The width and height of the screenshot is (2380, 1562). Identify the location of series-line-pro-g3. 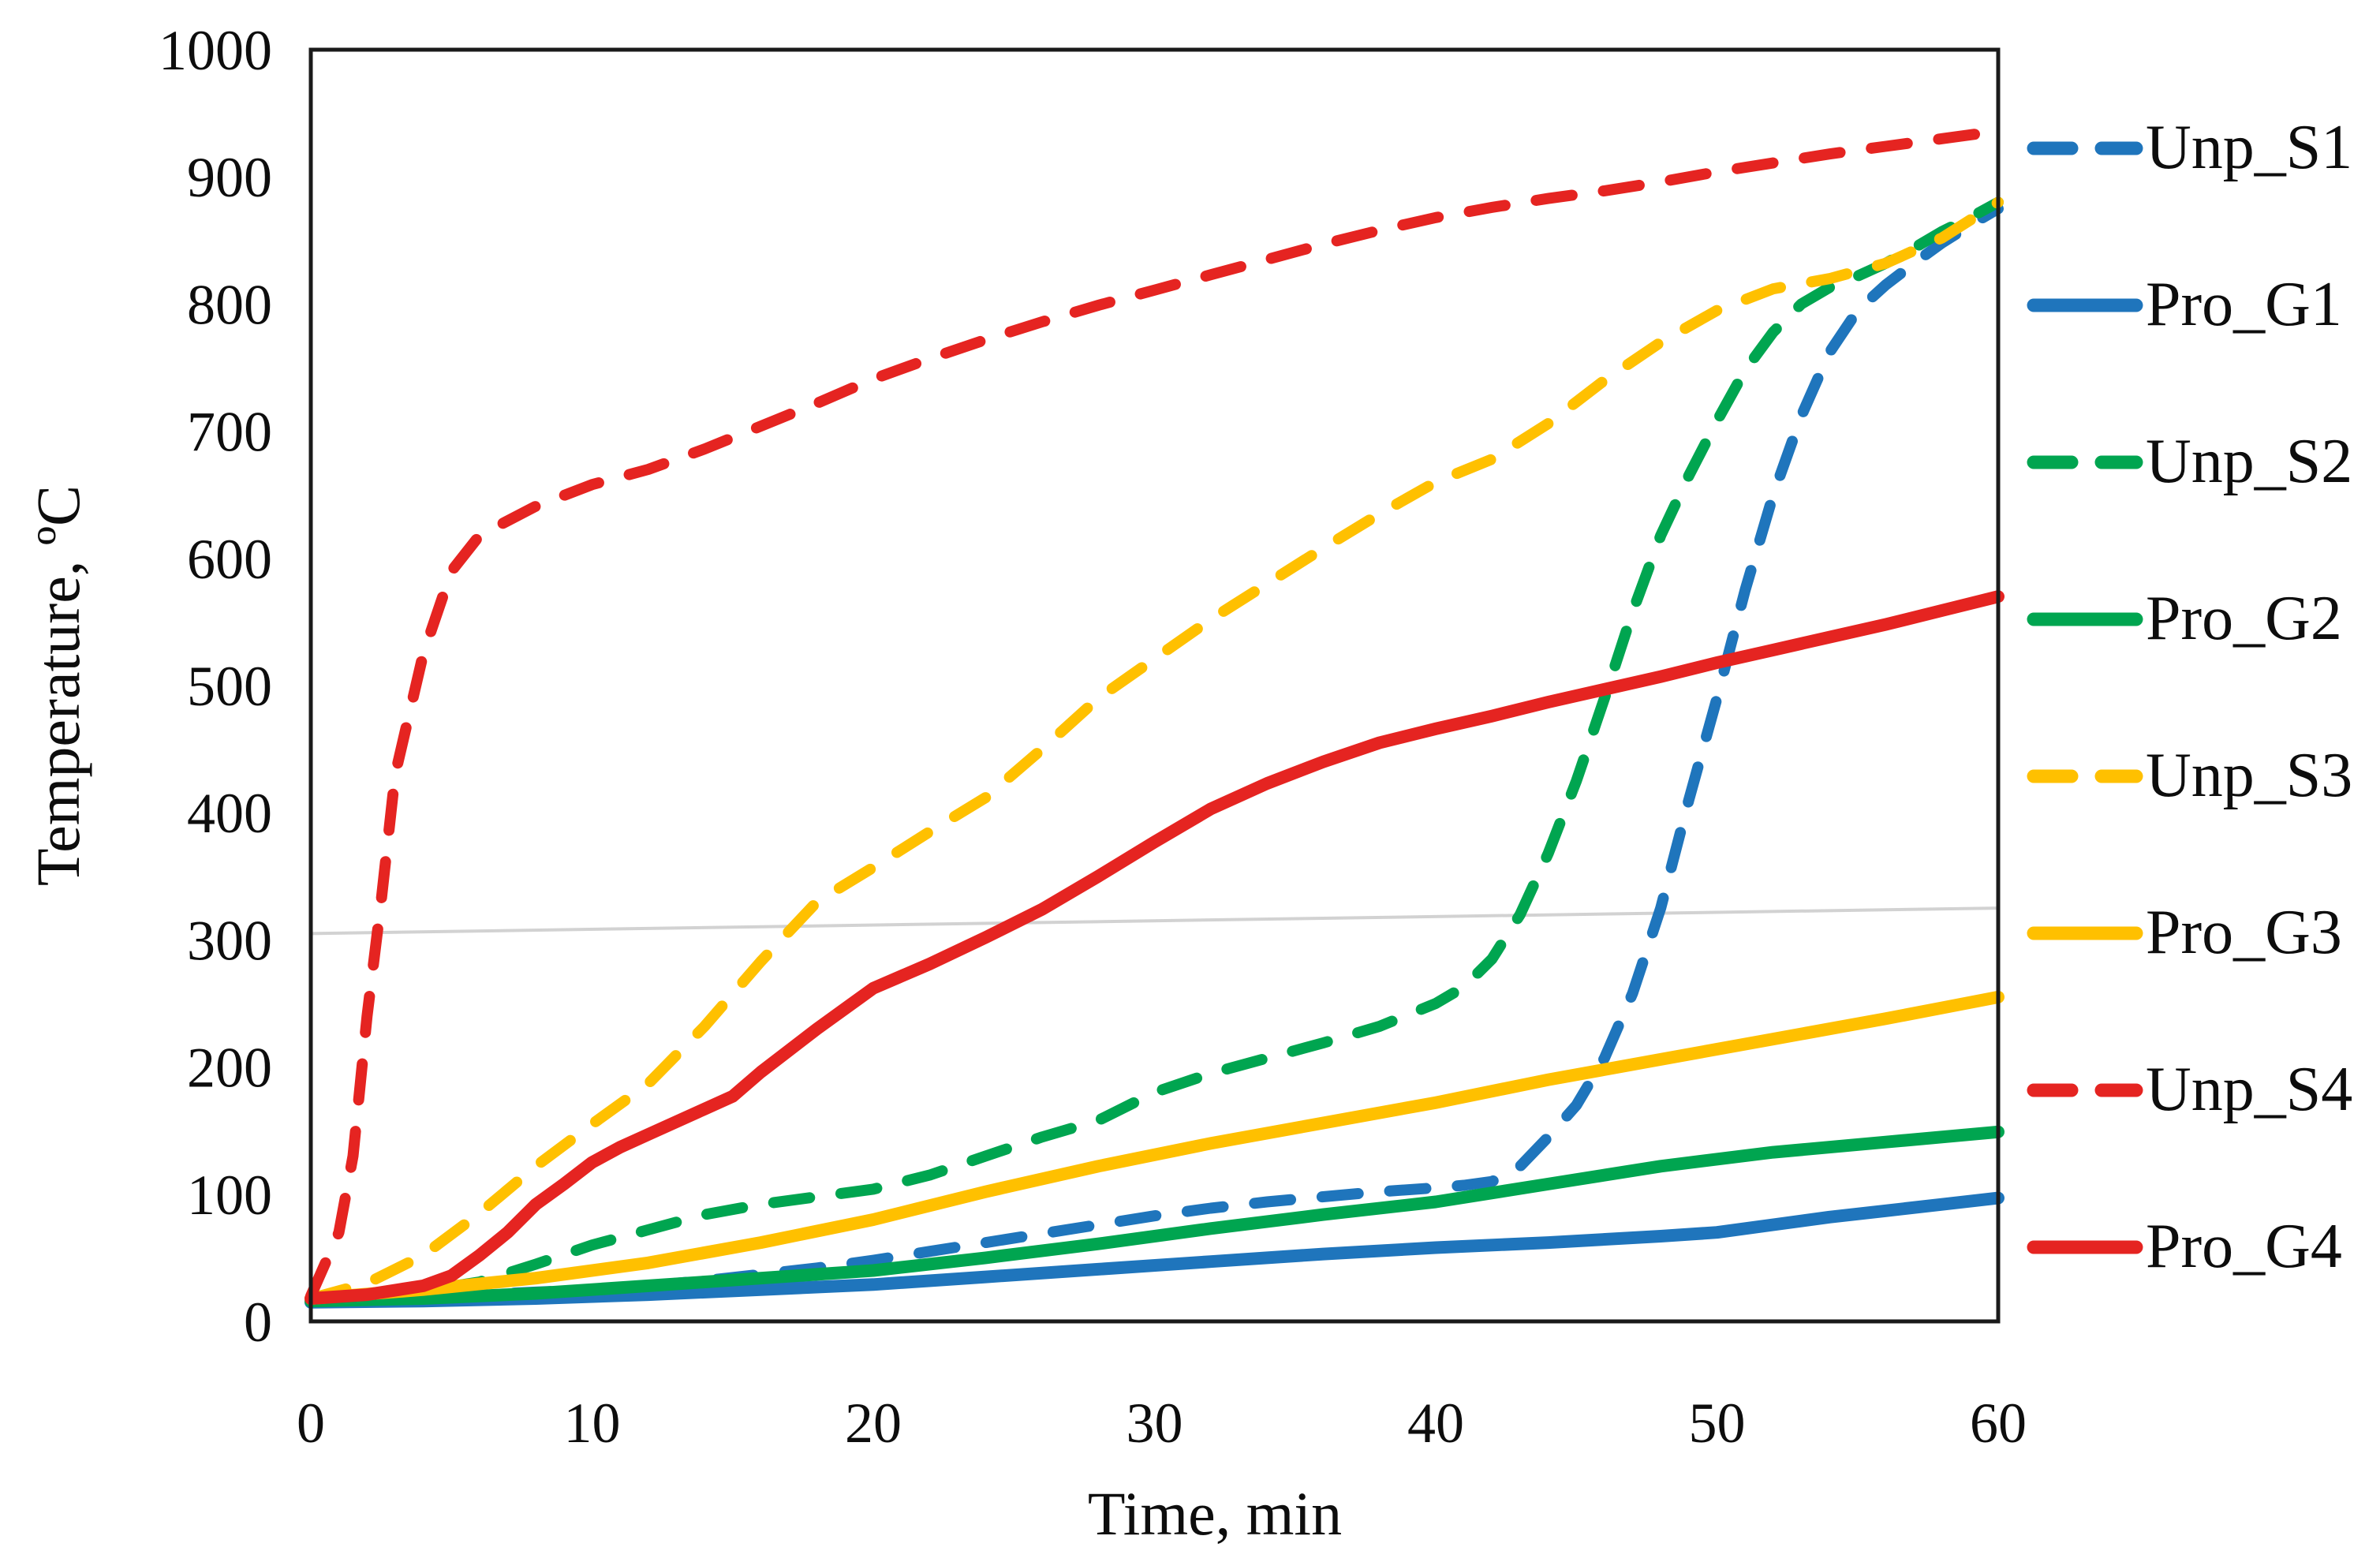
(1155, 1147).